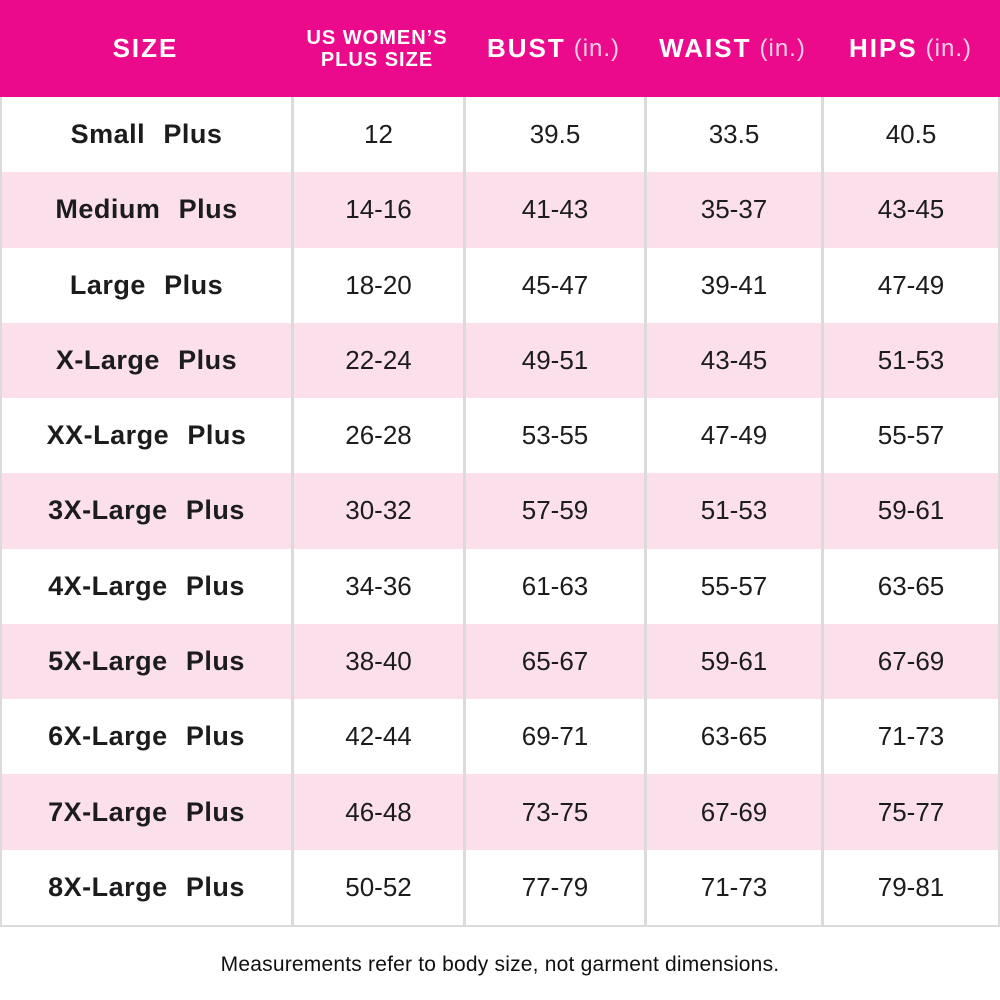 This screenshot has width=1000, height=1000. What do you see at coordinates (732, 210) in the screenshot?
I see `measurement-cell-waist: 35-37` at bounding box center [732, 210].